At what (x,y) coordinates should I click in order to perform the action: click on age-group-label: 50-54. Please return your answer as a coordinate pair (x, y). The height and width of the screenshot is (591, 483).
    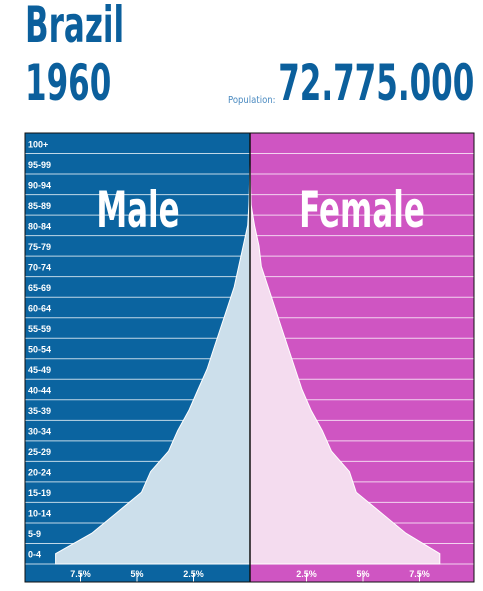
    Looking at the image, I should click on (39, 350).